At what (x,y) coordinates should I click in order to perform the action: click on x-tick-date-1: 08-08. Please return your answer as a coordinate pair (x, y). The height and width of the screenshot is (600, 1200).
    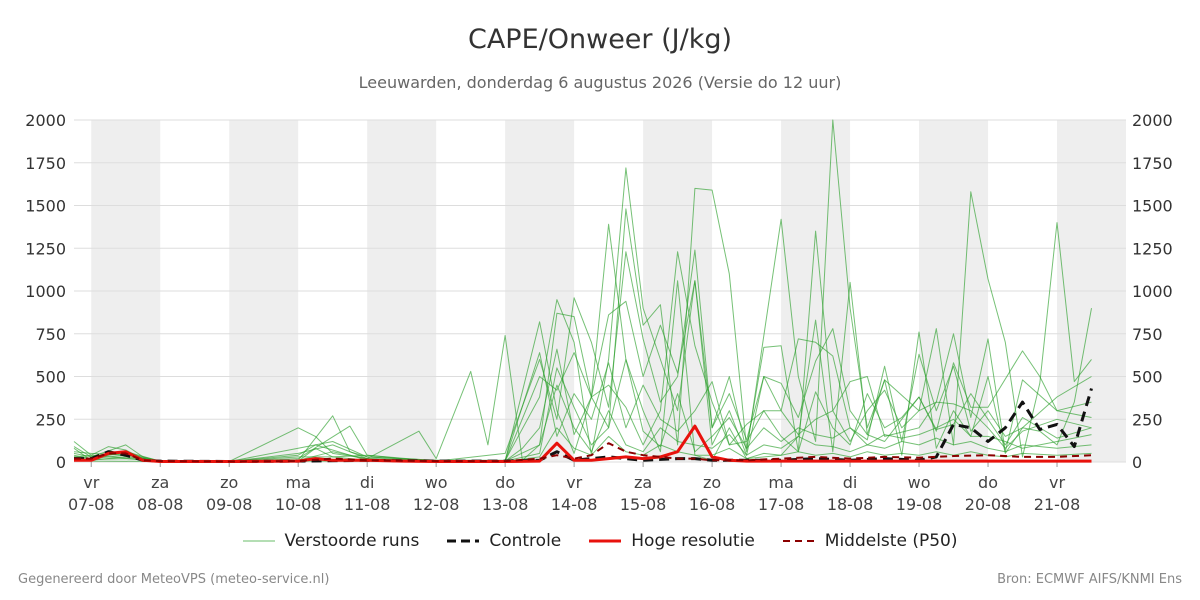
    Looking at the image, I should click on (160, 504).